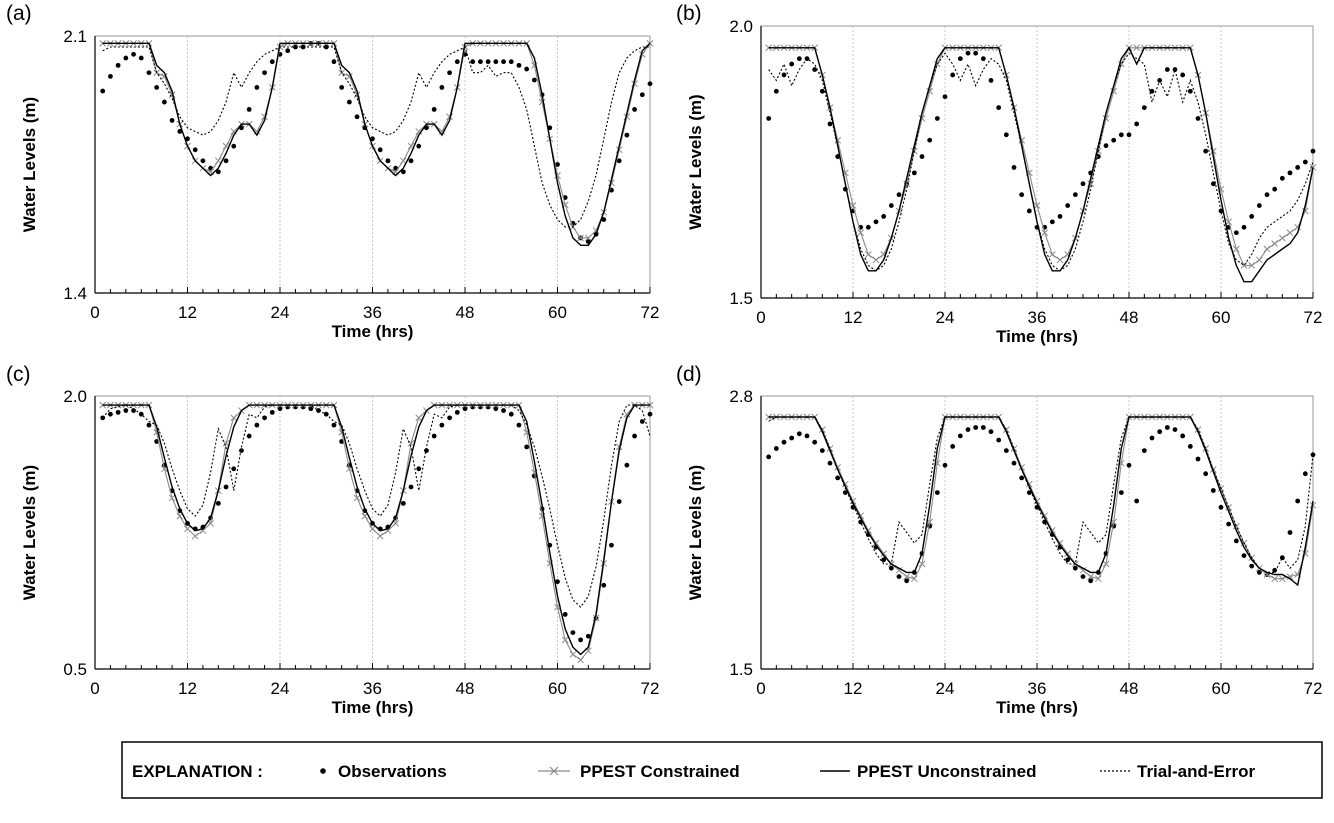  Describe the element at coordinates (660, 771) in the screenshot. I see `legend-constrained-label: PPEST Constrained` at that location.